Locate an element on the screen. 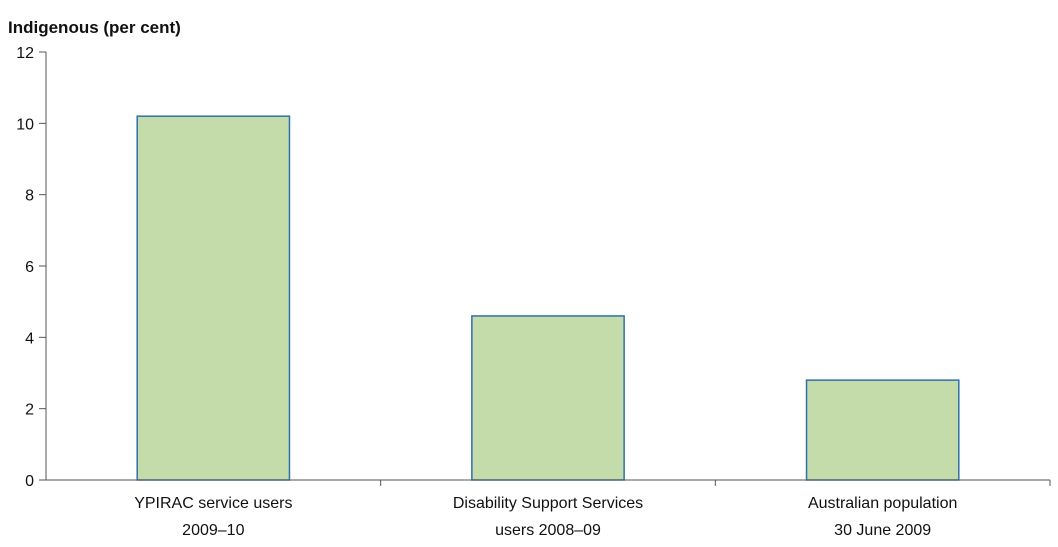 This screenshot has height=547, width=1058. x-category-label: 30 June 2009 is located at coordinates (882, 530).